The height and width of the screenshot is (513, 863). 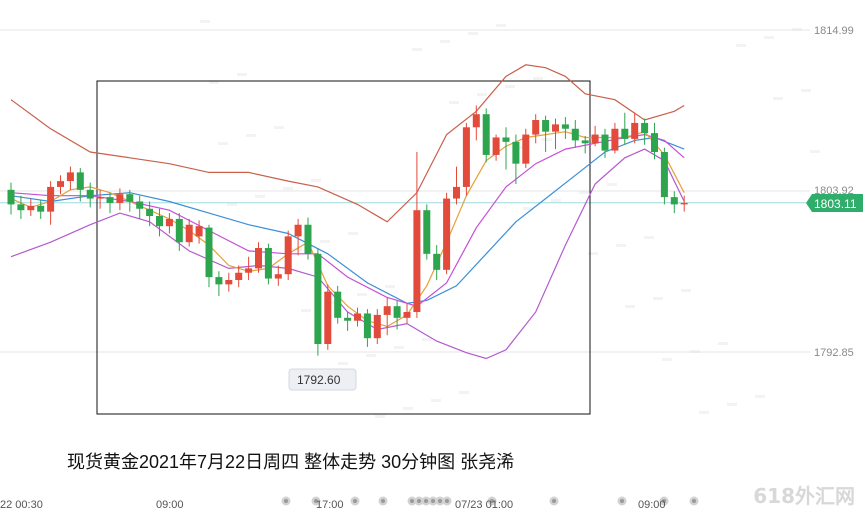 What do you see at coordinates (291, 462) in the screenshot?
I see `chart-caption: 现货黄金2021年7月22日周四 整体走势 30分钟图 张尧浠` at bounding box center [291, 462].